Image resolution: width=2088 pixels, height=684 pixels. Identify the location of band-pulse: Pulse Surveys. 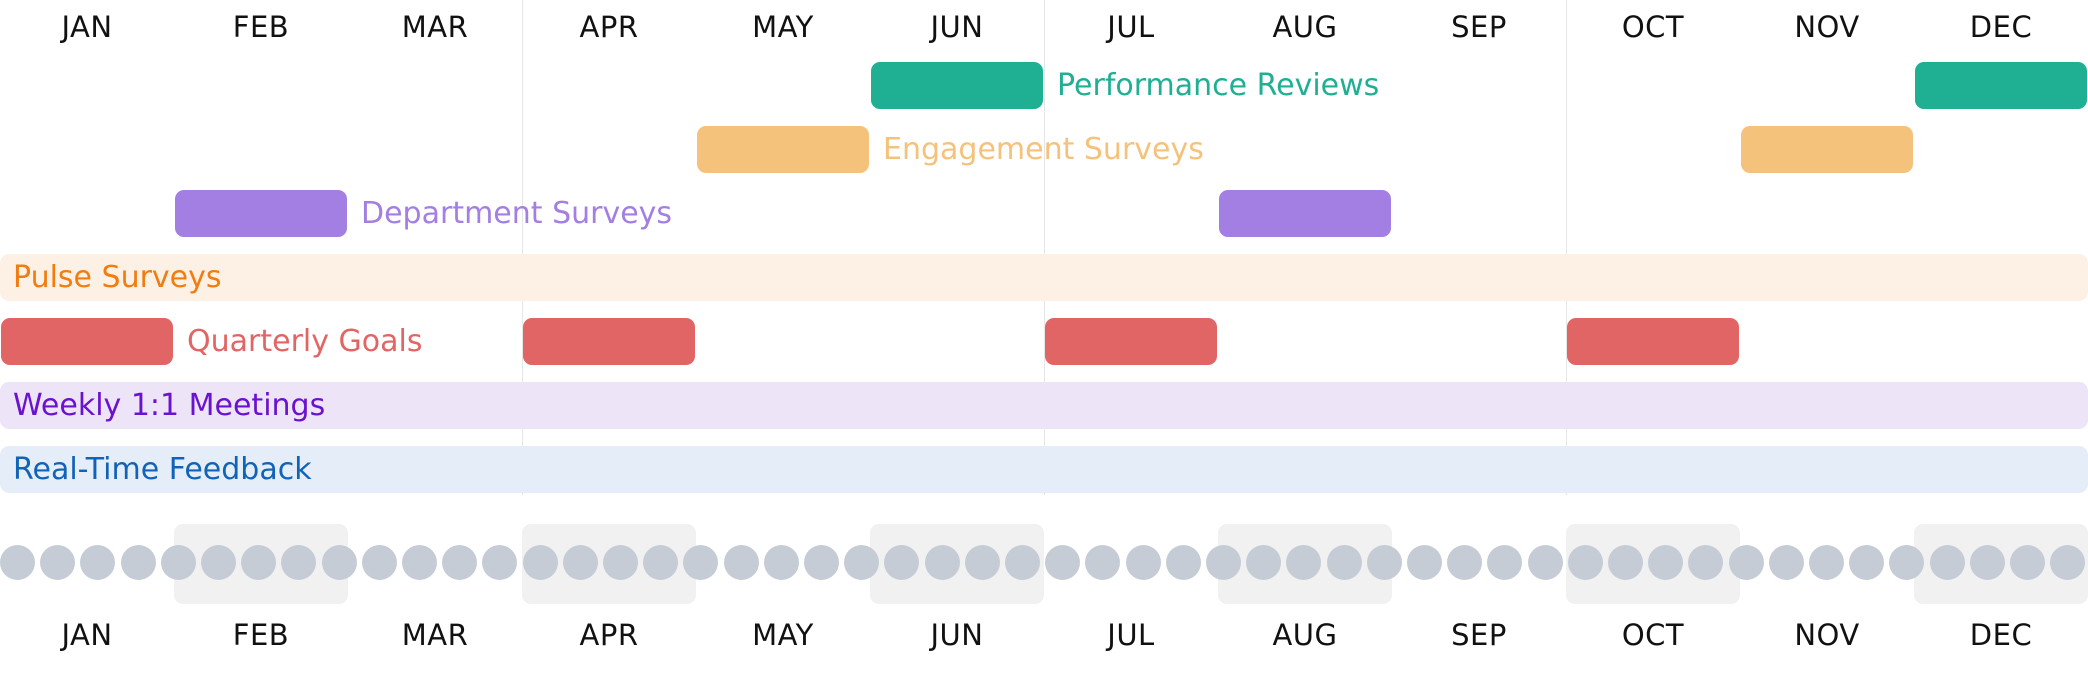
(1044, 277).